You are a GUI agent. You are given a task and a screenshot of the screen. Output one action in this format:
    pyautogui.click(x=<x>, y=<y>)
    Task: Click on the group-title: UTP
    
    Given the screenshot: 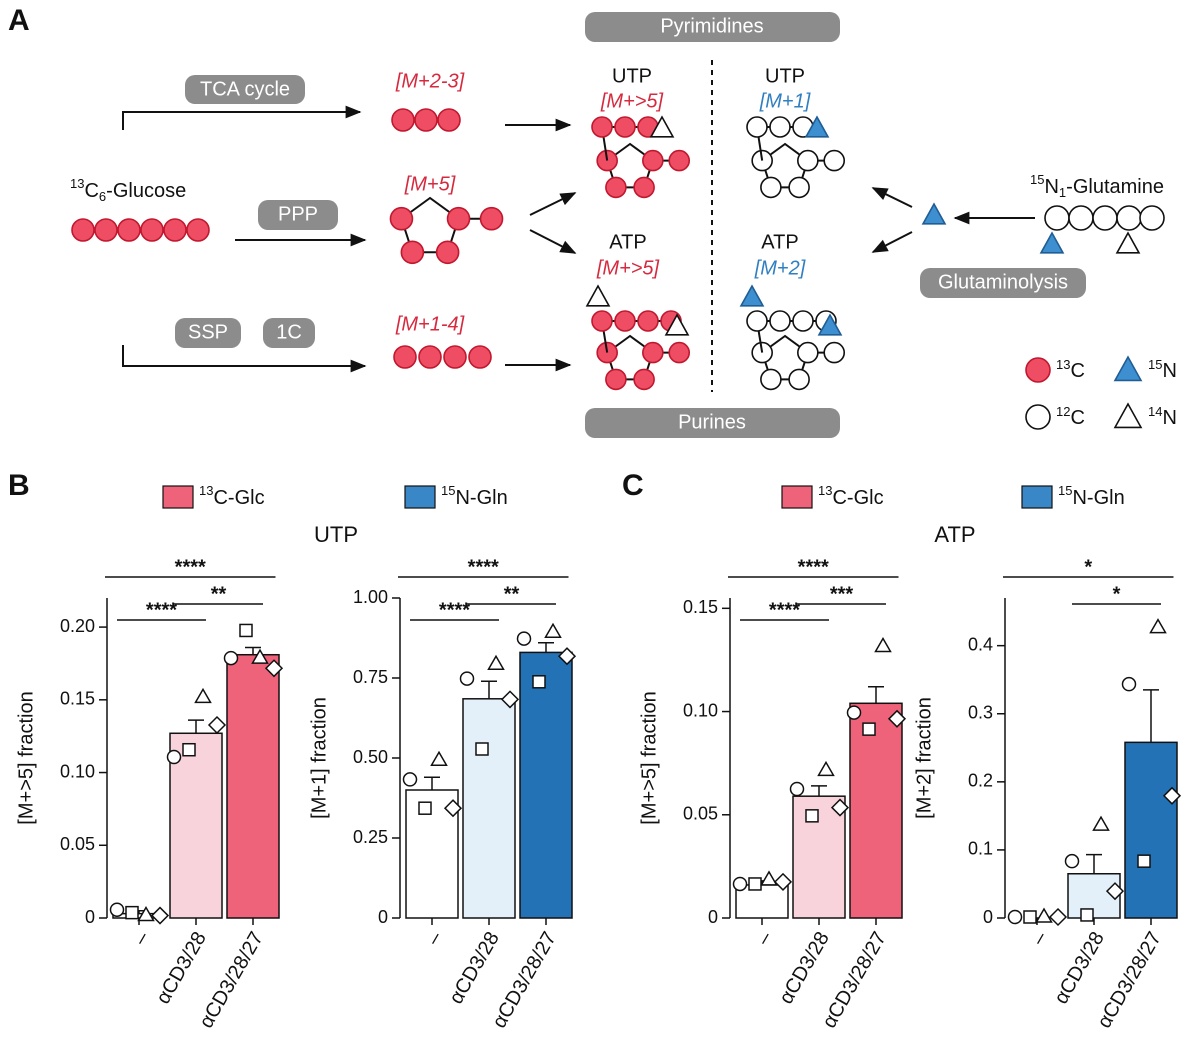 What is the action you would take?
    pyautogui.click(x=336, y=534)
    